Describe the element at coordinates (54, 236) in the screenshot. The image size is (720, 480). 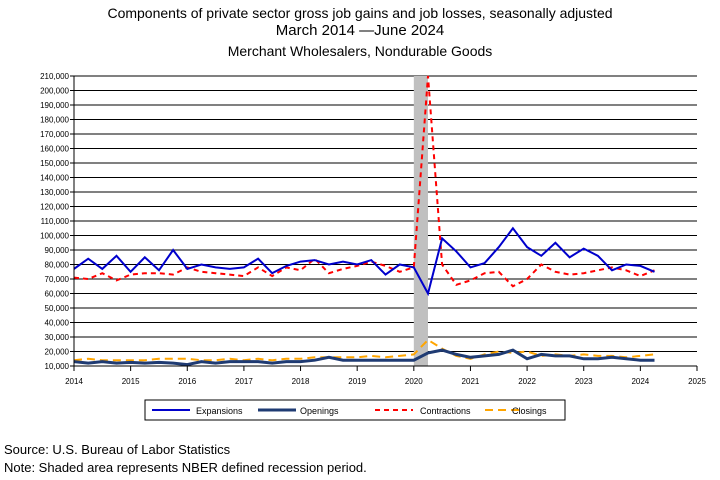
I see `y-tick-label: 100,000` at that location.